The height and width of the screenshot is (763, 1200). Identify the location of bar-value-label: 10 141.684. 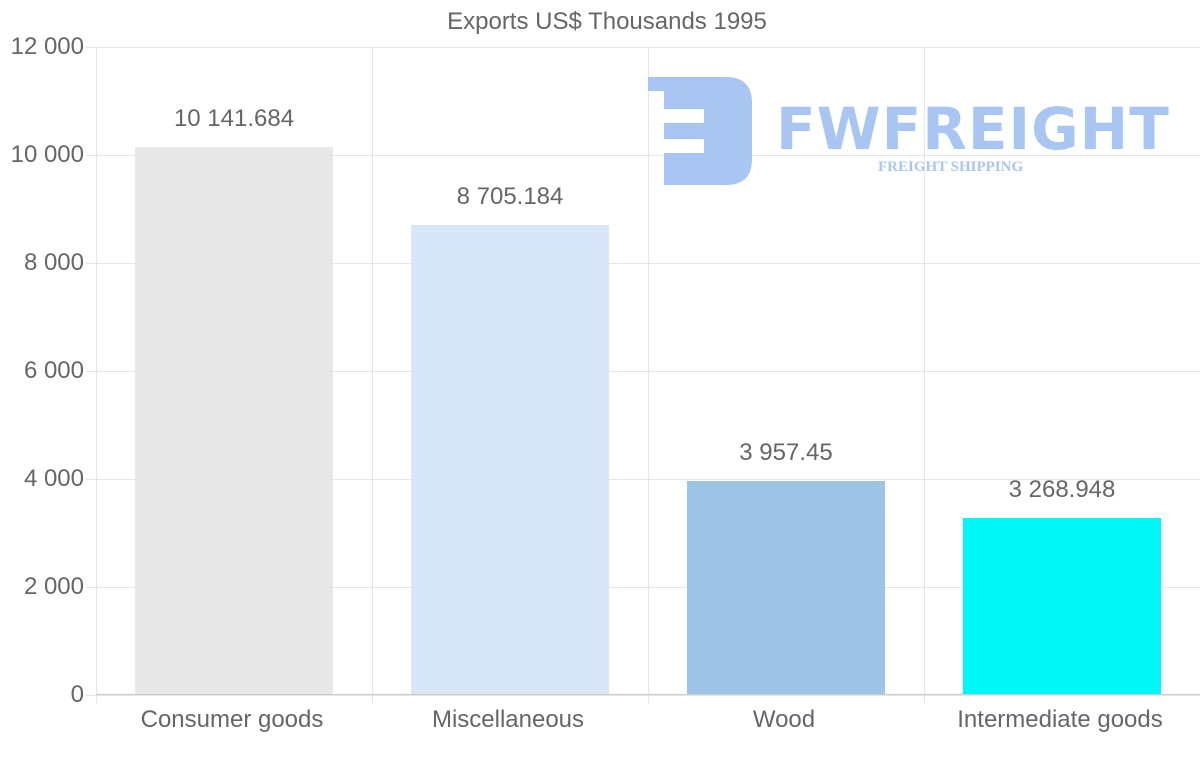
(234, 119).